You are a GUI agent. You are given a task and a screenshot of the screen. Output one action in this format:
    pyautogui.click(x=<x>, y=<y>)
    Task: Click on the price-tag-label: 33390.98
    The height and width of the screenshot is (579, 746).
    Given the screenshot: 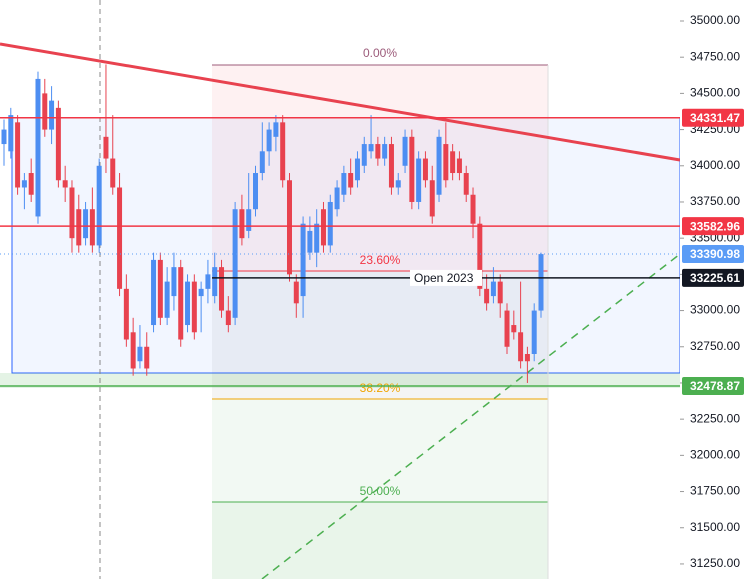 What is the action you would take?
    pyautogui.click(x=715, y=254)
    